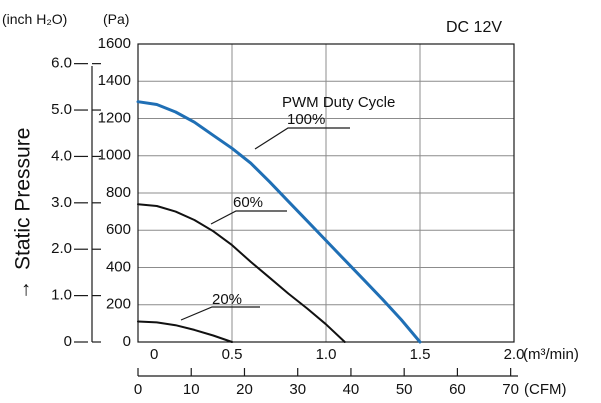 This screenshot has width=601, height=403. Describe the element at coordinates (241, 273) in the screenshot. I see `series-line-60pct` at that location.